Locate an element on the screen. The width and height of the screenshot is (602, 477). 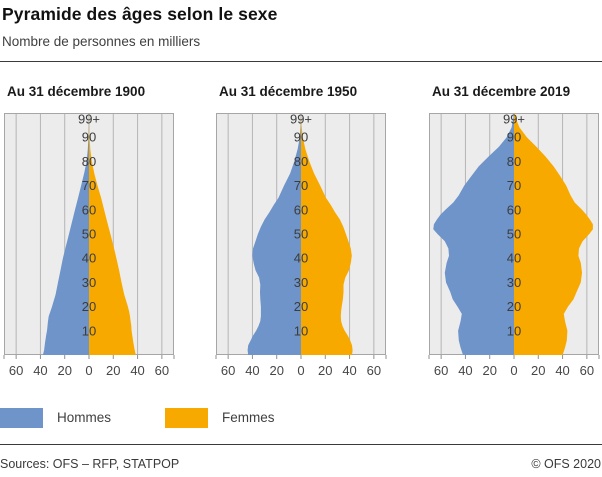
legend-label-femmes: Femmes is located at coordinates (248, 417).